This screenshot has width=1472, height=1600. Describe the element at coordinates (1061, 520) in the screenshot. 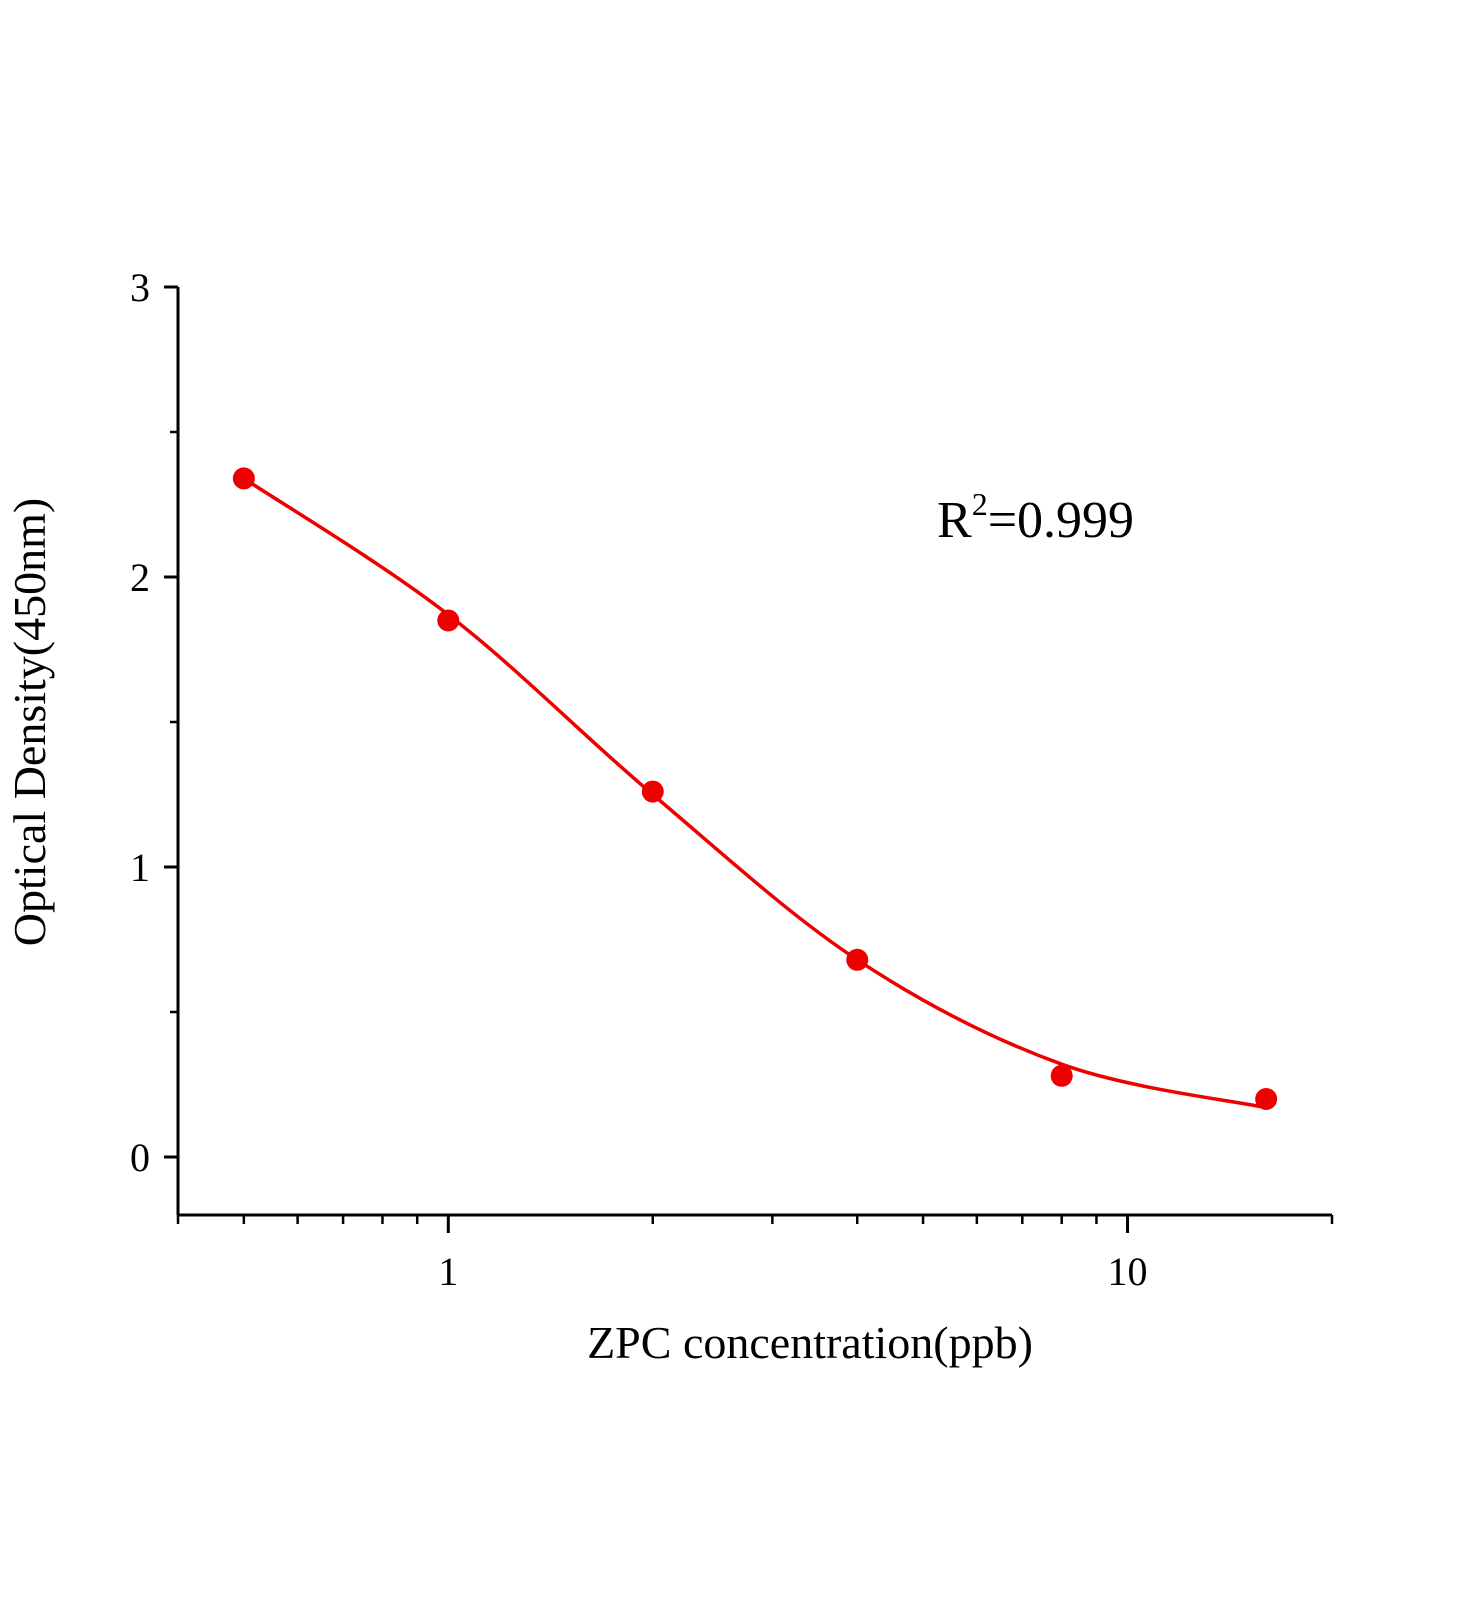

I see `annotation-rest: =0.999` at that location.